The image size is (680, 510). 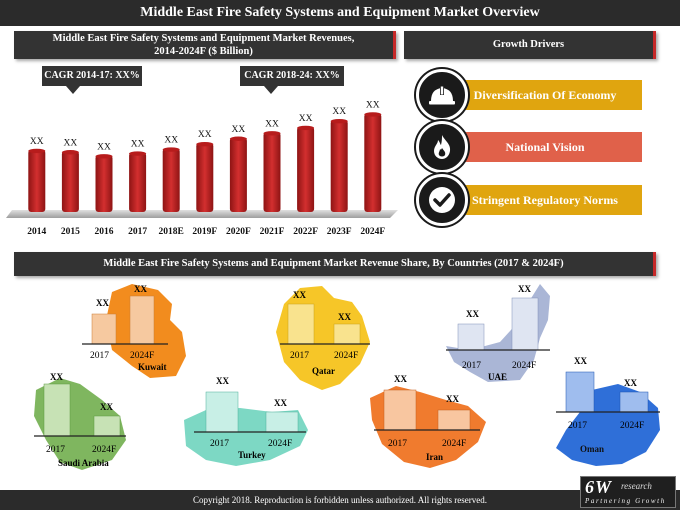 What do you see at coordinates (577, 426) in the screenshot?
I see `oman-year-2017: 2017` at bounding box center [577, 426].